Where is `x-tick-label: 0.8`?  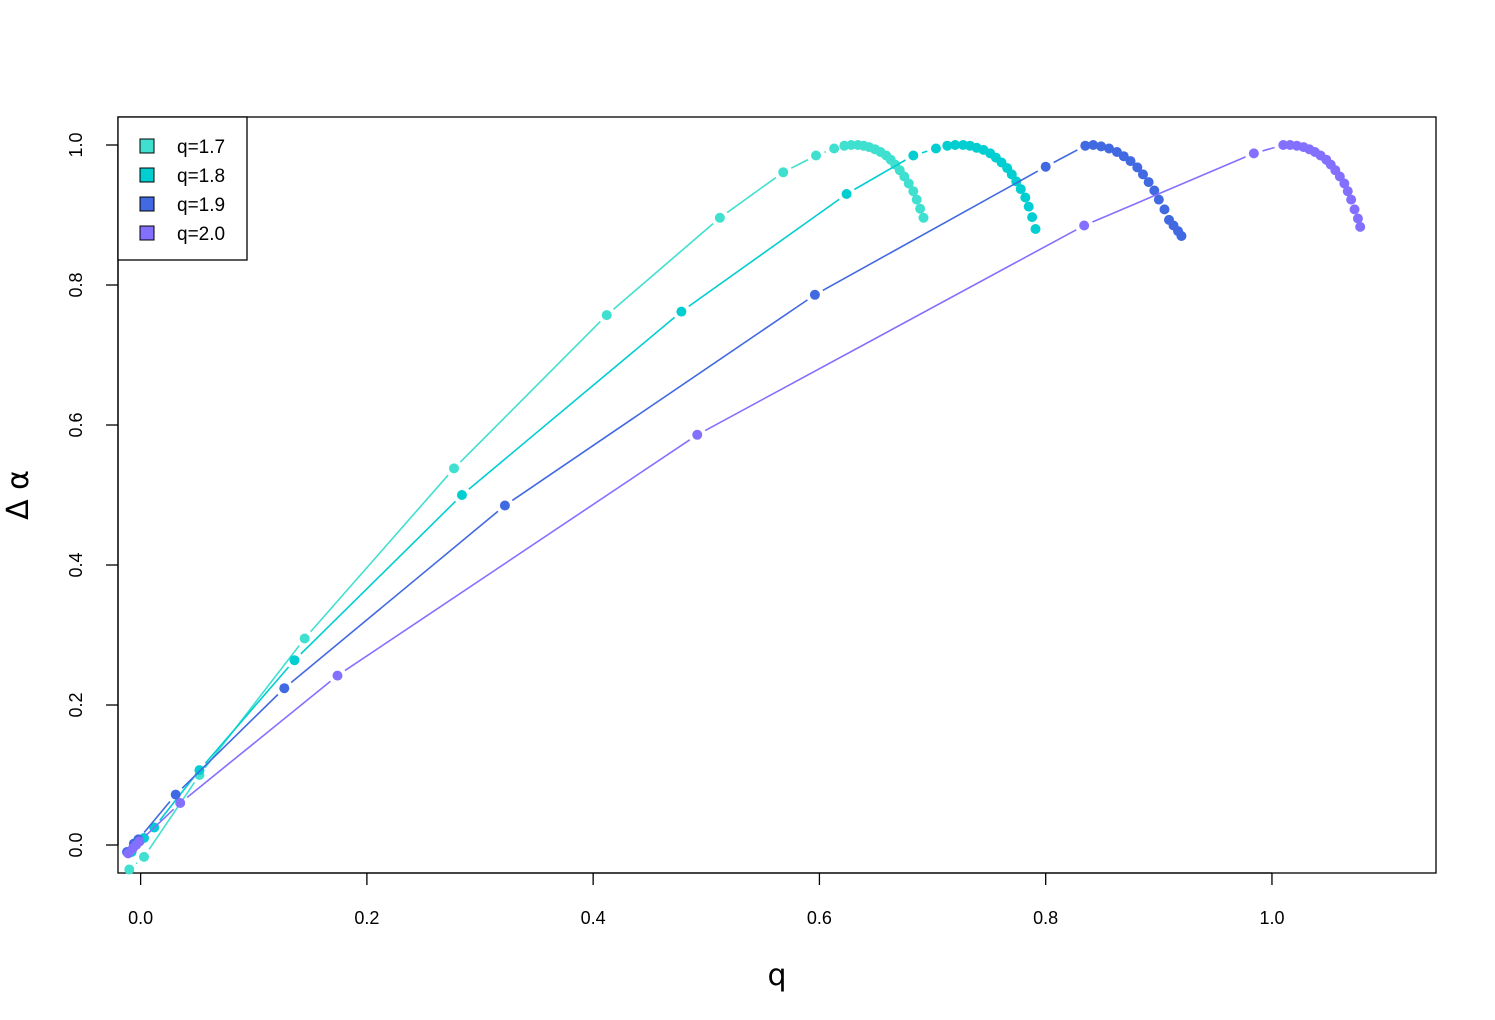
x-tick-label: 0.8 is located at coordinates (1045, 918).